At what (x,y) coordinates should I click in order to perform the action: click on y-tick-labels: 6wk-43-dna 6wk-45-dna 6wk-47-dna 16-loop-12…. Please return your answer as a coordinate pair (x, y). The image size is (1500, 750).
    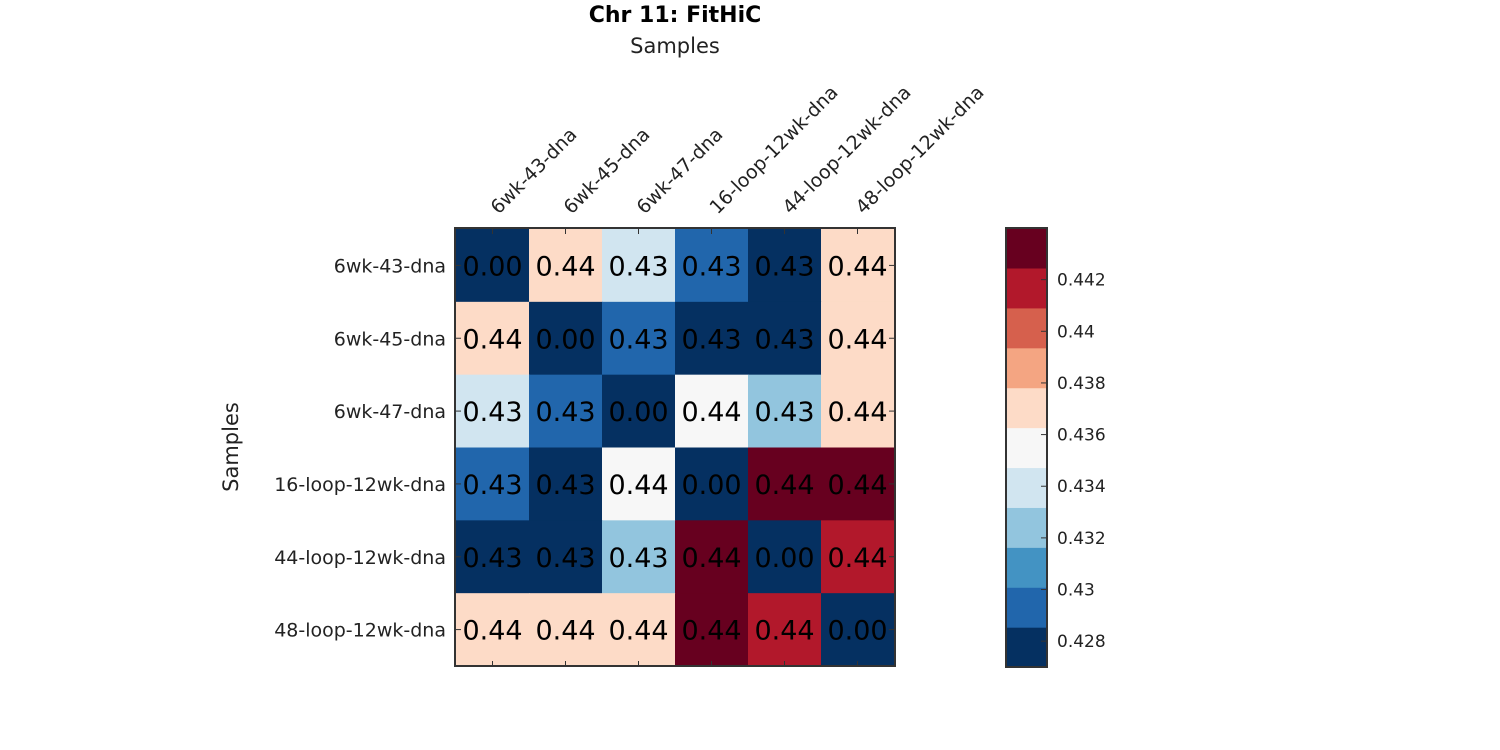
    Looking at the image, I should click on (360, 448).